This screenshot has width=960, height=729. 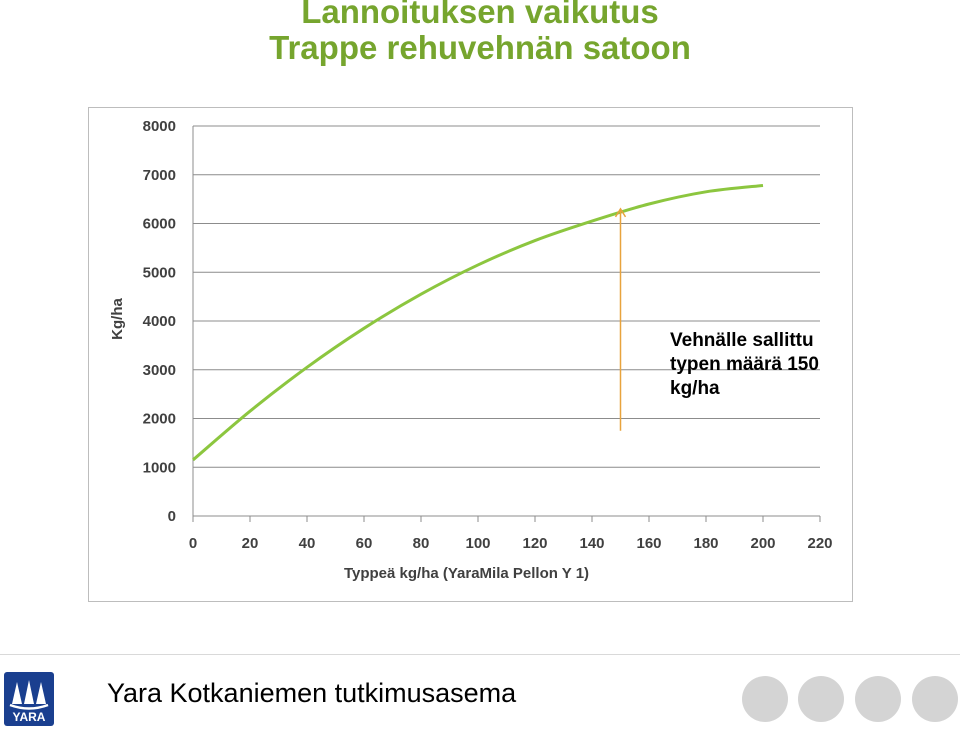 What do you see at coordinates (29, 699) in the screenshot?
I see `yara-logo-icon: YARA` at bounding box center [29, 699].